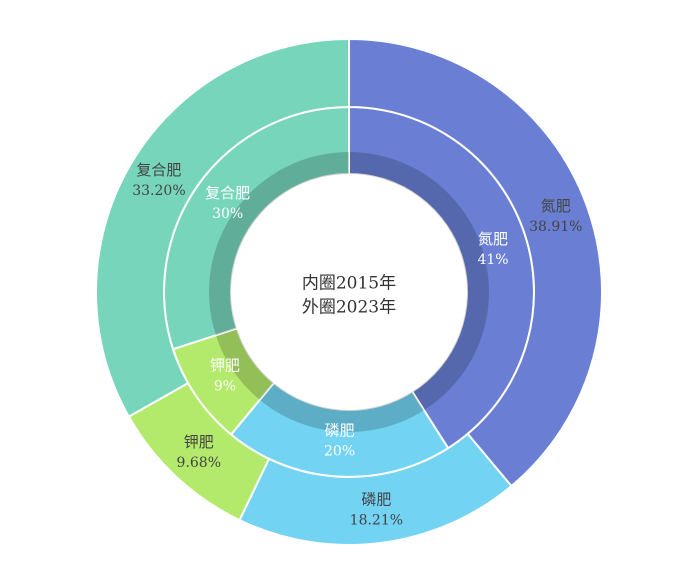 The image size is (692, 573). I want to click on slice-value-label: 18.21%, so click(376, 520).